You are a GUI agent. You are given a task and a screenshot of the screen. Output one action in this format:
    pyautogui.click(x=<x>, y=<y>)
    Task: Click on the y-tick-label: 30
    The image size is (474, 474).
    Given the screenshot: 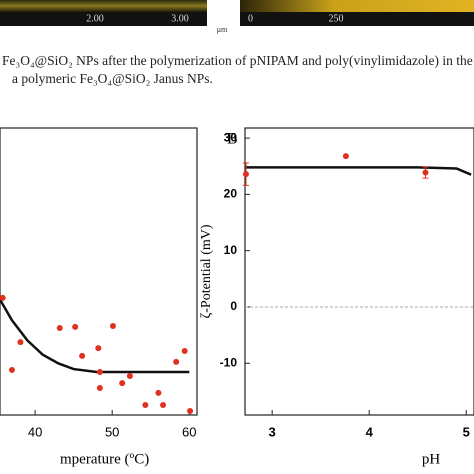 What is the action you would take?
    pyautogui.click(x=231, y=137)
    